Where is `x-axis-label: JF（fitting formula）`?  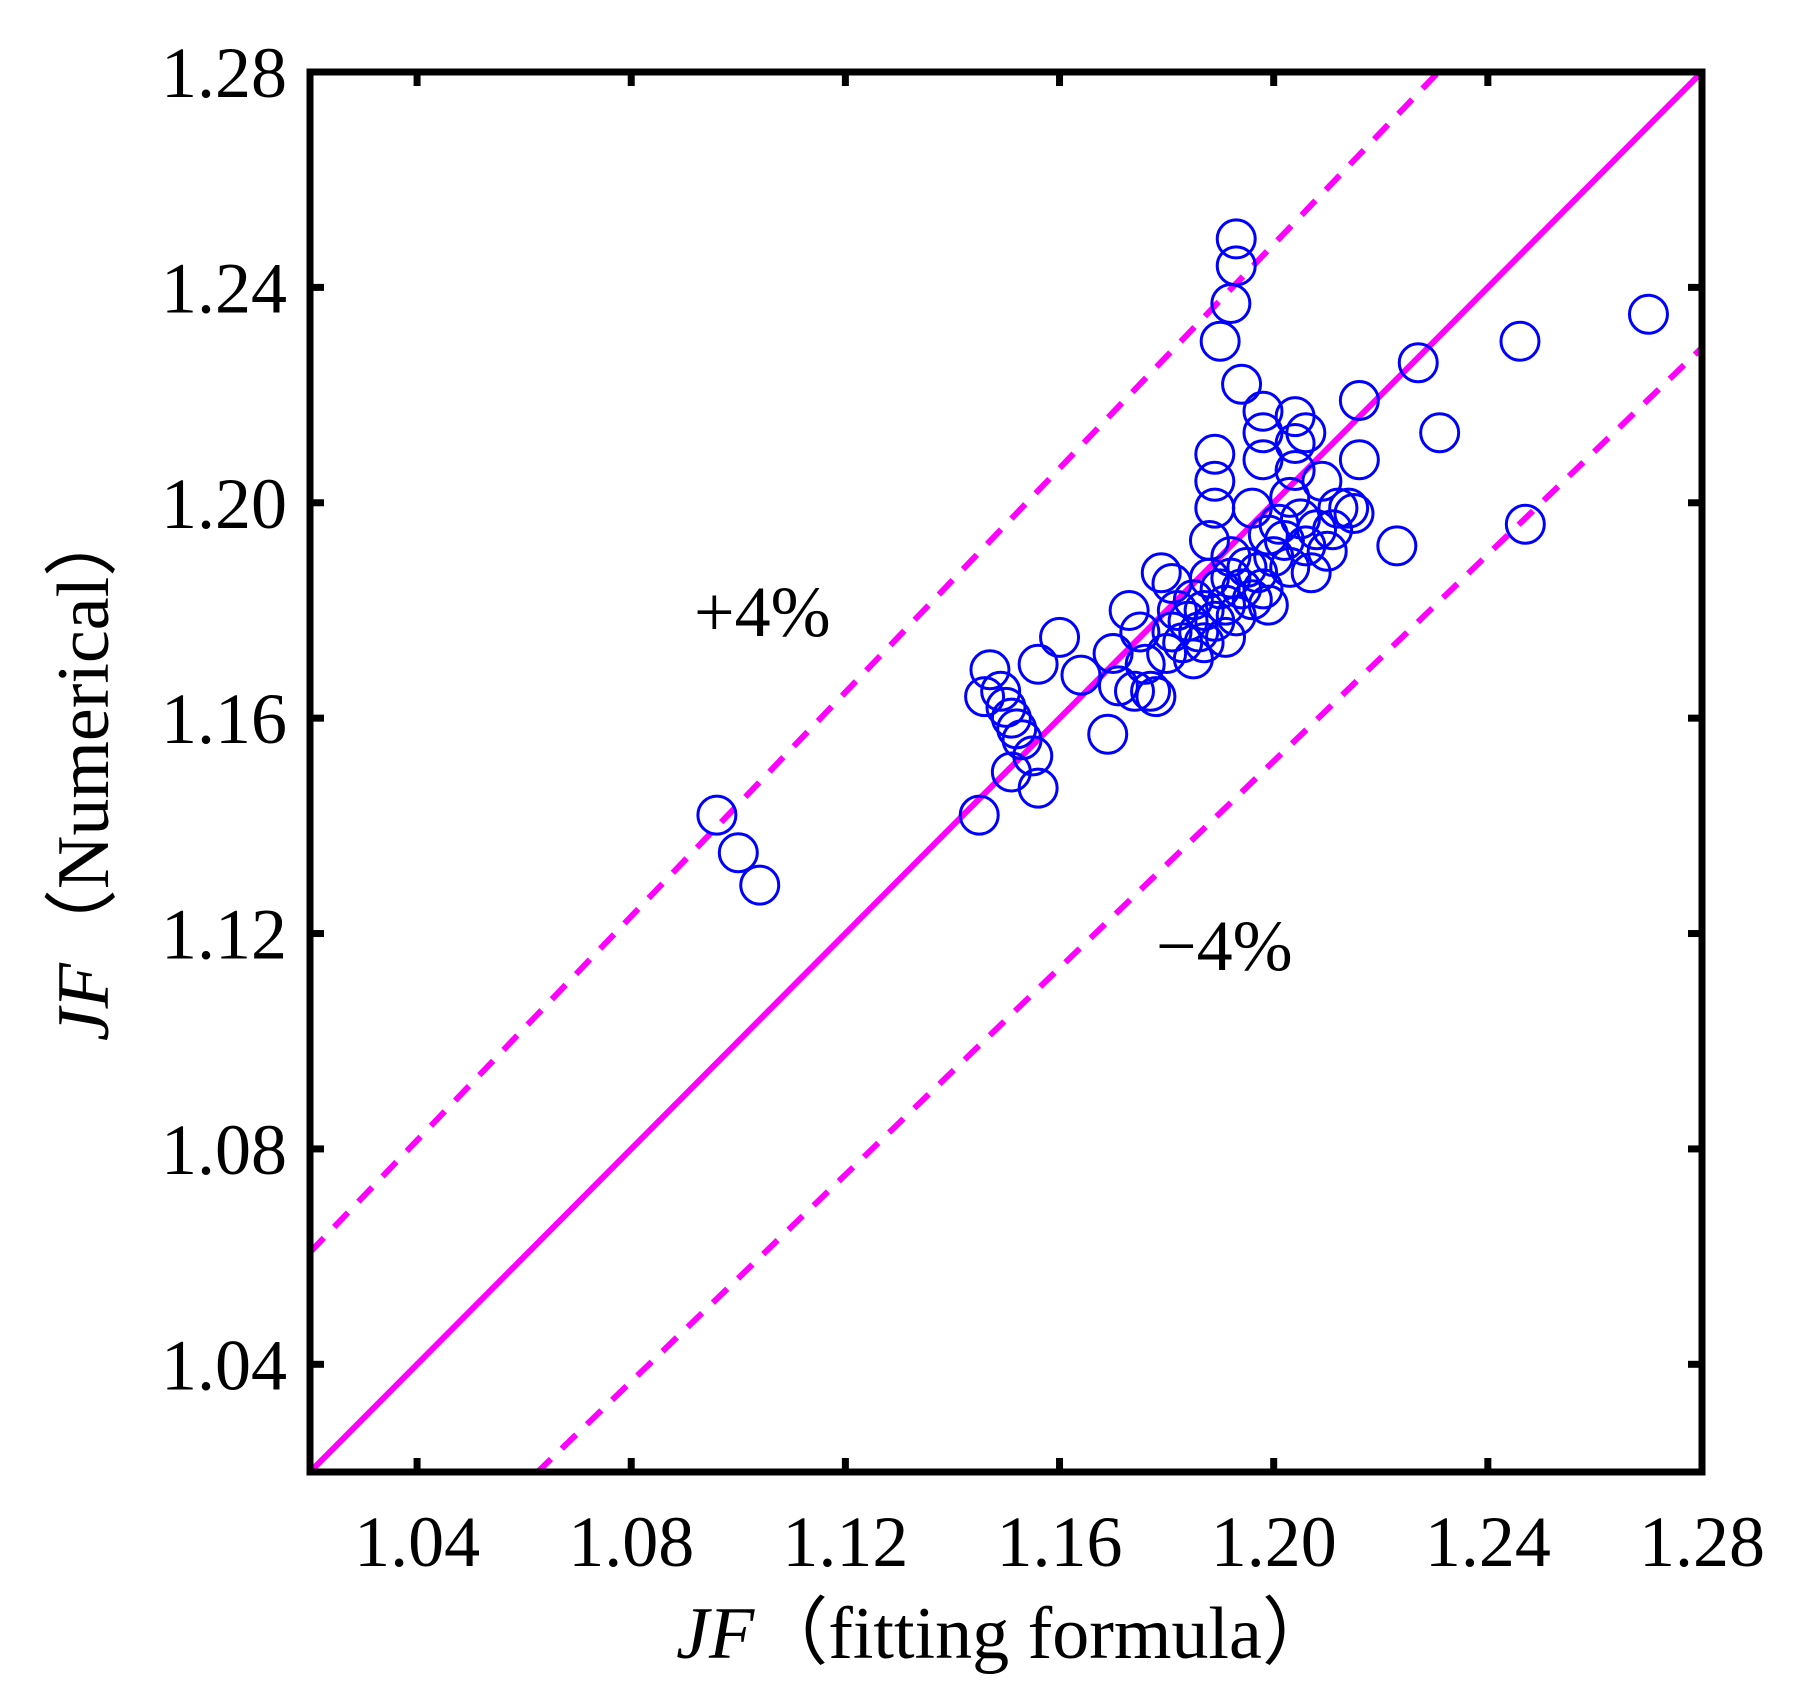
x-axis-label: JF（fitting formula） is located at coordinates (1006, 1634).